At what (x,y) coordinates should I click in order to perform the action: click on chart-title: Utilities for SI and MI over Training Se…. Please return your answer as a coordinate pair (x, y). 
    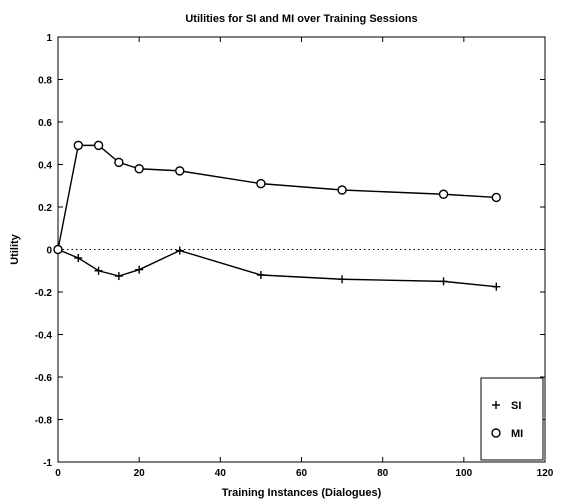
    Looking at the image, I should click on (301, 19).